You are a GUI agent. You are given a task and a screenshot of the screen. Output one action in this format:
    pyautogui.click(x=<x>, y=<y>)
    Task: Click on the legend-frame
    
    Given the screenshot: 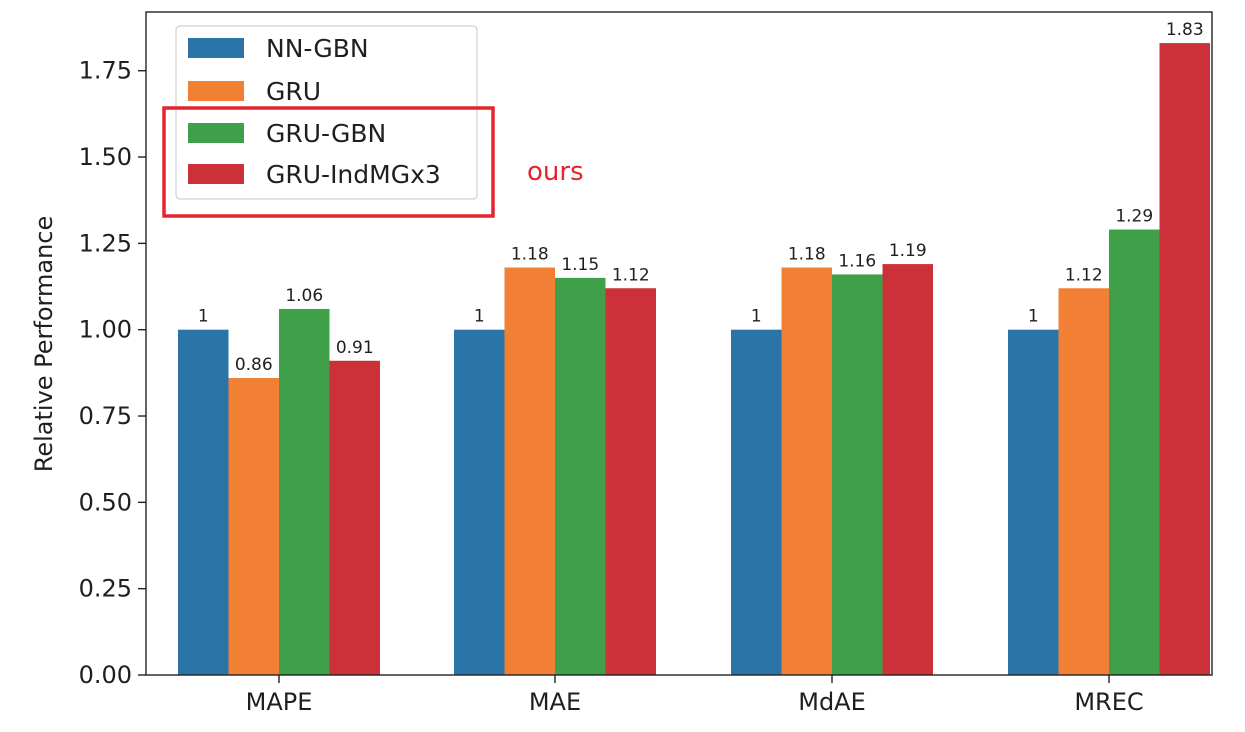 What is the action you would take?
    pyautogui.click(x=326, y=112)
    